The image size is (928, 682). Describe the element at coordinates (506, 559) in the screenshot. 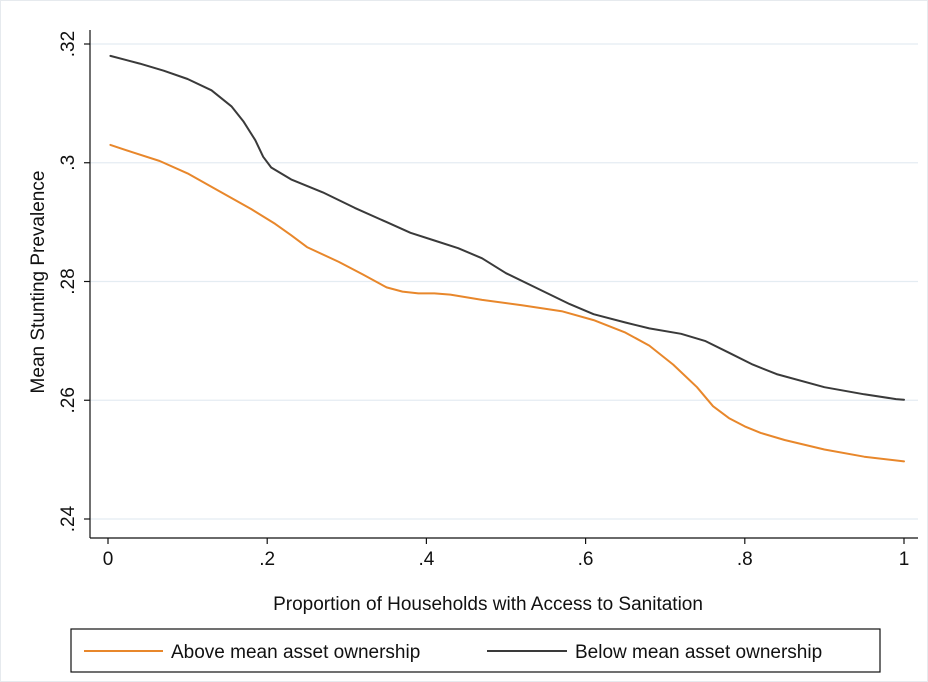

I see `x-tick-labels: 0 .2 .4 .6 .8 1` at that location.